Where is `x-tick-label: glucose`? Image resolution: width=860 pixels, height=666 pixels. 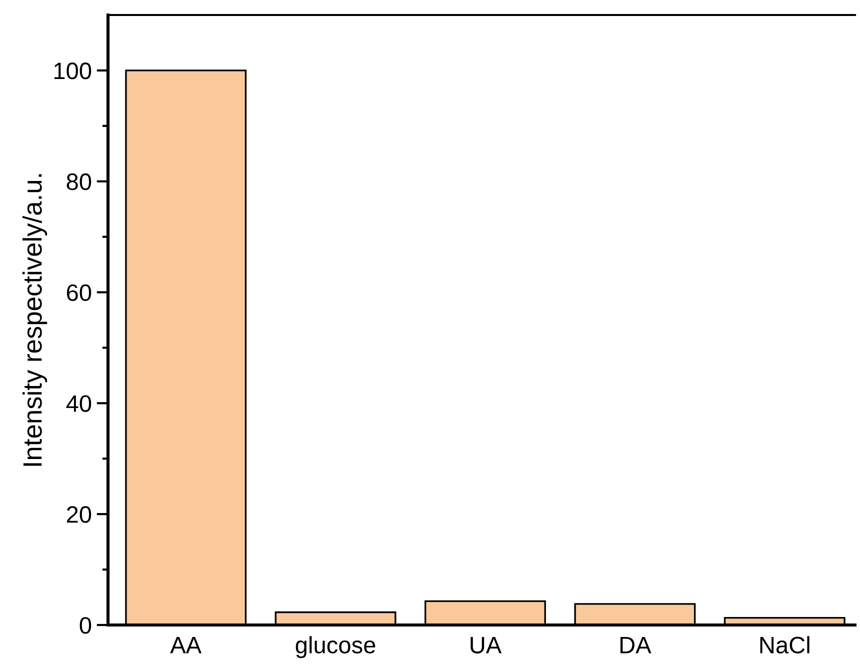 x-tick-label: glucose is located at coordinates (336, 647).